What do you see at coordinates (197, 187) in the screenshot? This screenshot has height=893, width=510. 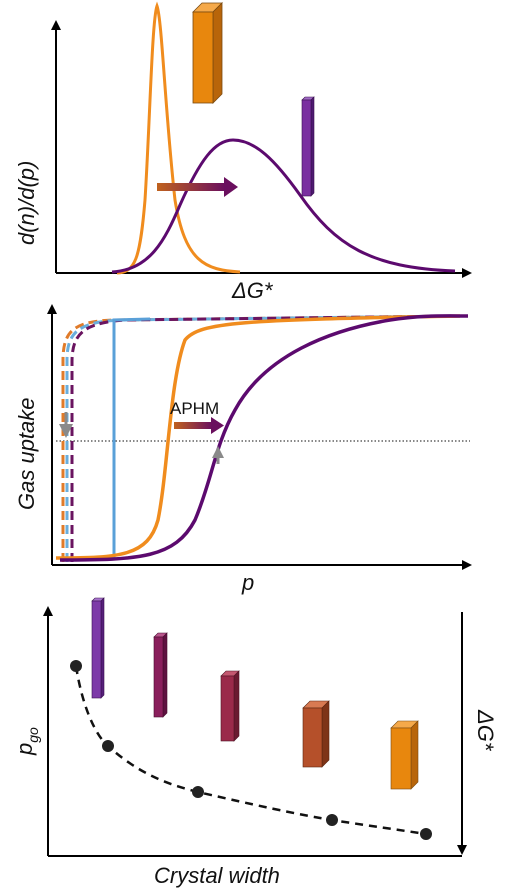 I see `shift-arrow-top` at bounding box center [197, 187].